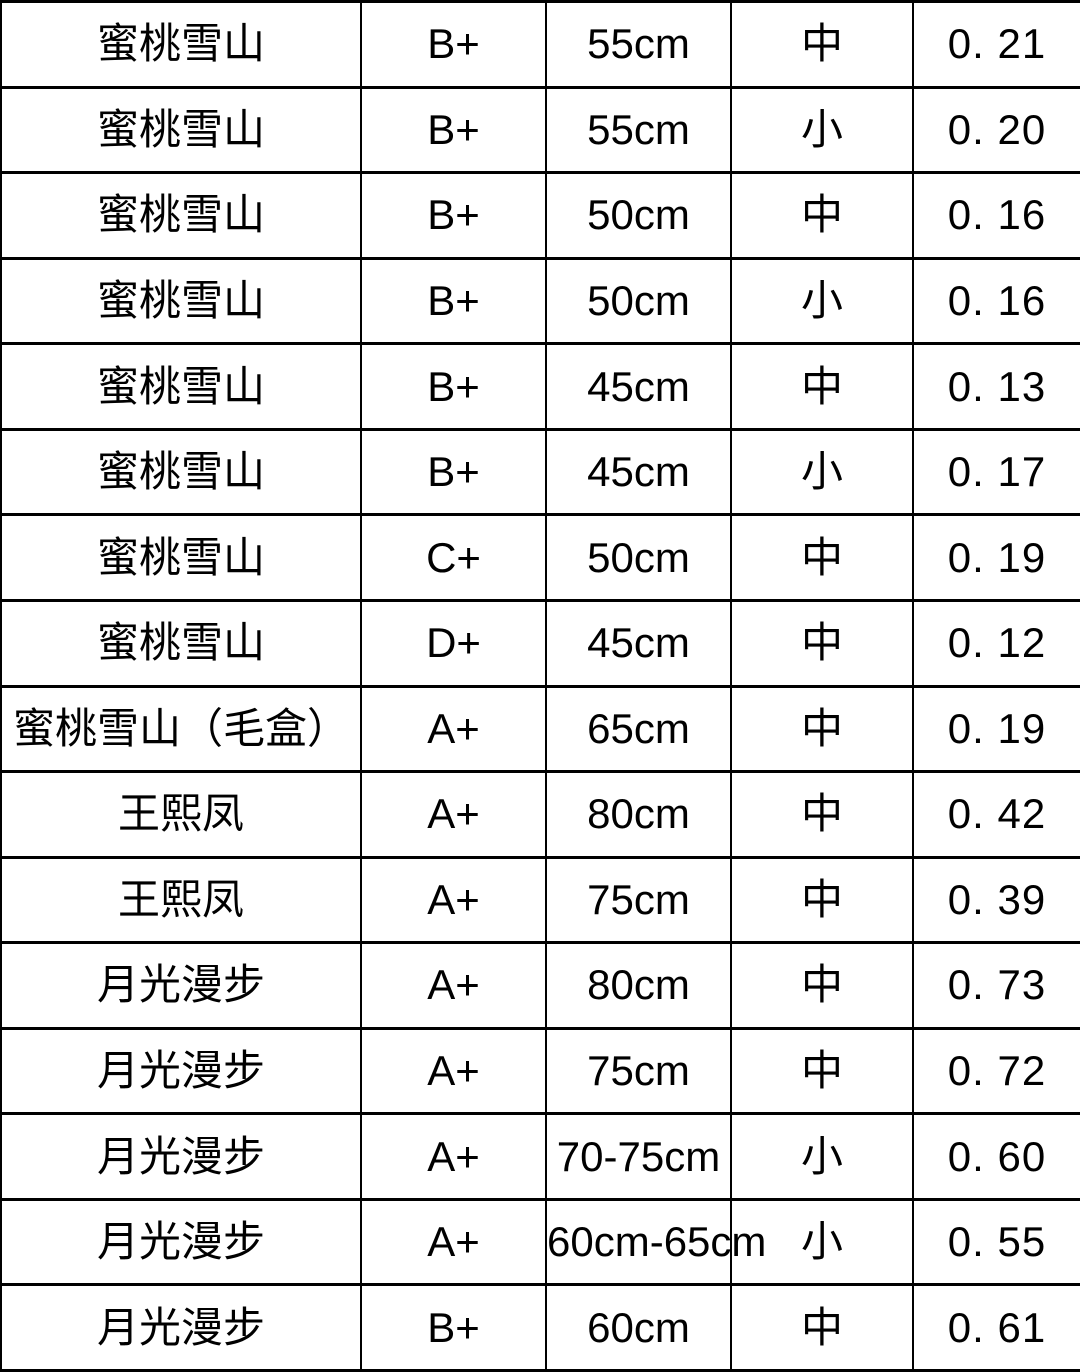 The image size is (1080, 1372). What do you see at coordinates (638, 729) in the screenshot?
I see `cell-size: 65cm` at bounding box center [638, 729].